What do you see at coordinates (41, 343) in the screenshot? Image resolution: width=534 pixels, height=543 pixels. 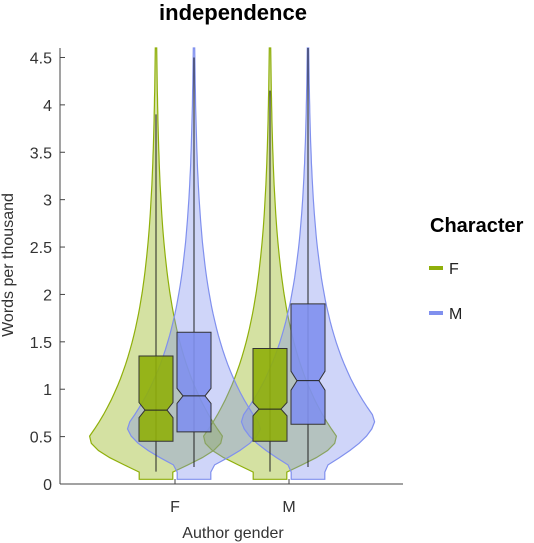 I see `y-tick-label: 1.5` at bounding box center [41, 343].